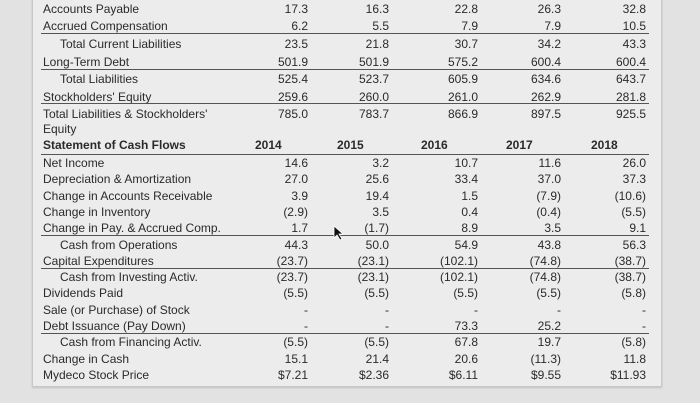  Describe the element at coordinates (377, 358) in the screenshot. I see `cell-value: 21.4` at that location.